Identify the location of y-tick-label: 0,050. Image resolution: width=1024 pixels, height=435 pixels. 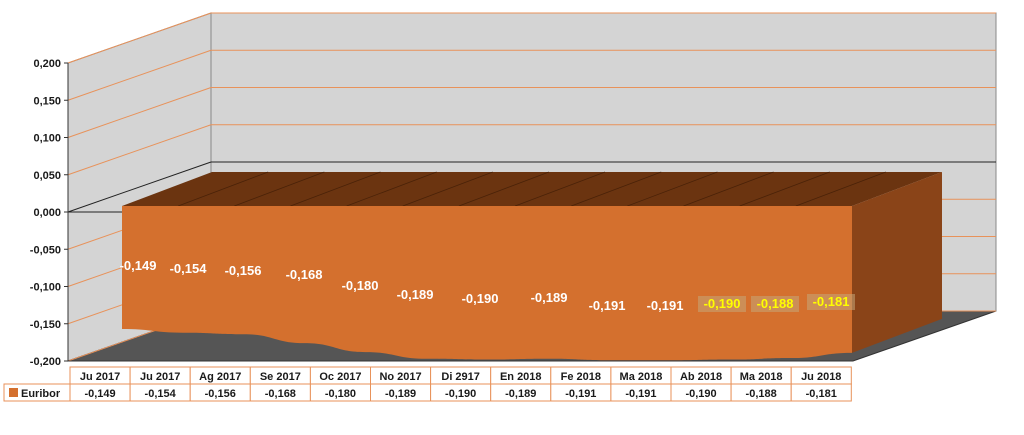
(47, 176).